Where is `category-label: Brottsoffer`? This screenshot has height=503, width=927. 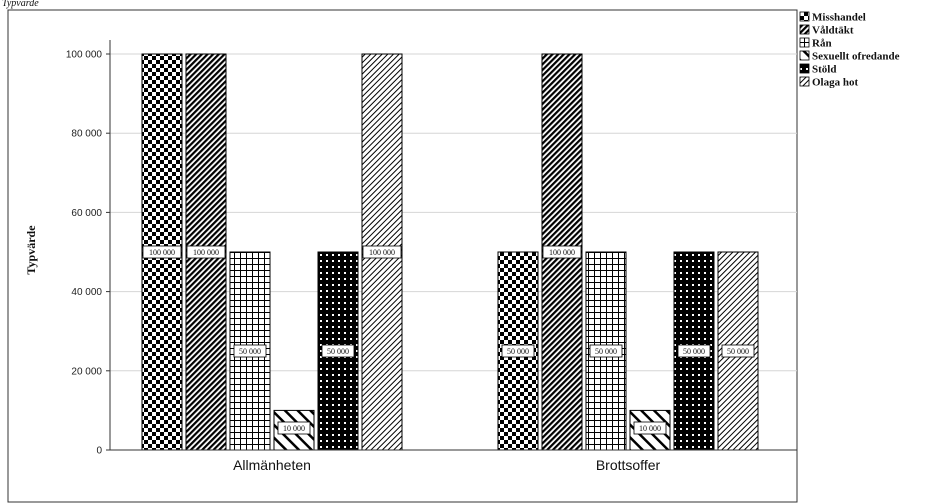
category-label: Brottsoffer is located at coordinates (628, 465).